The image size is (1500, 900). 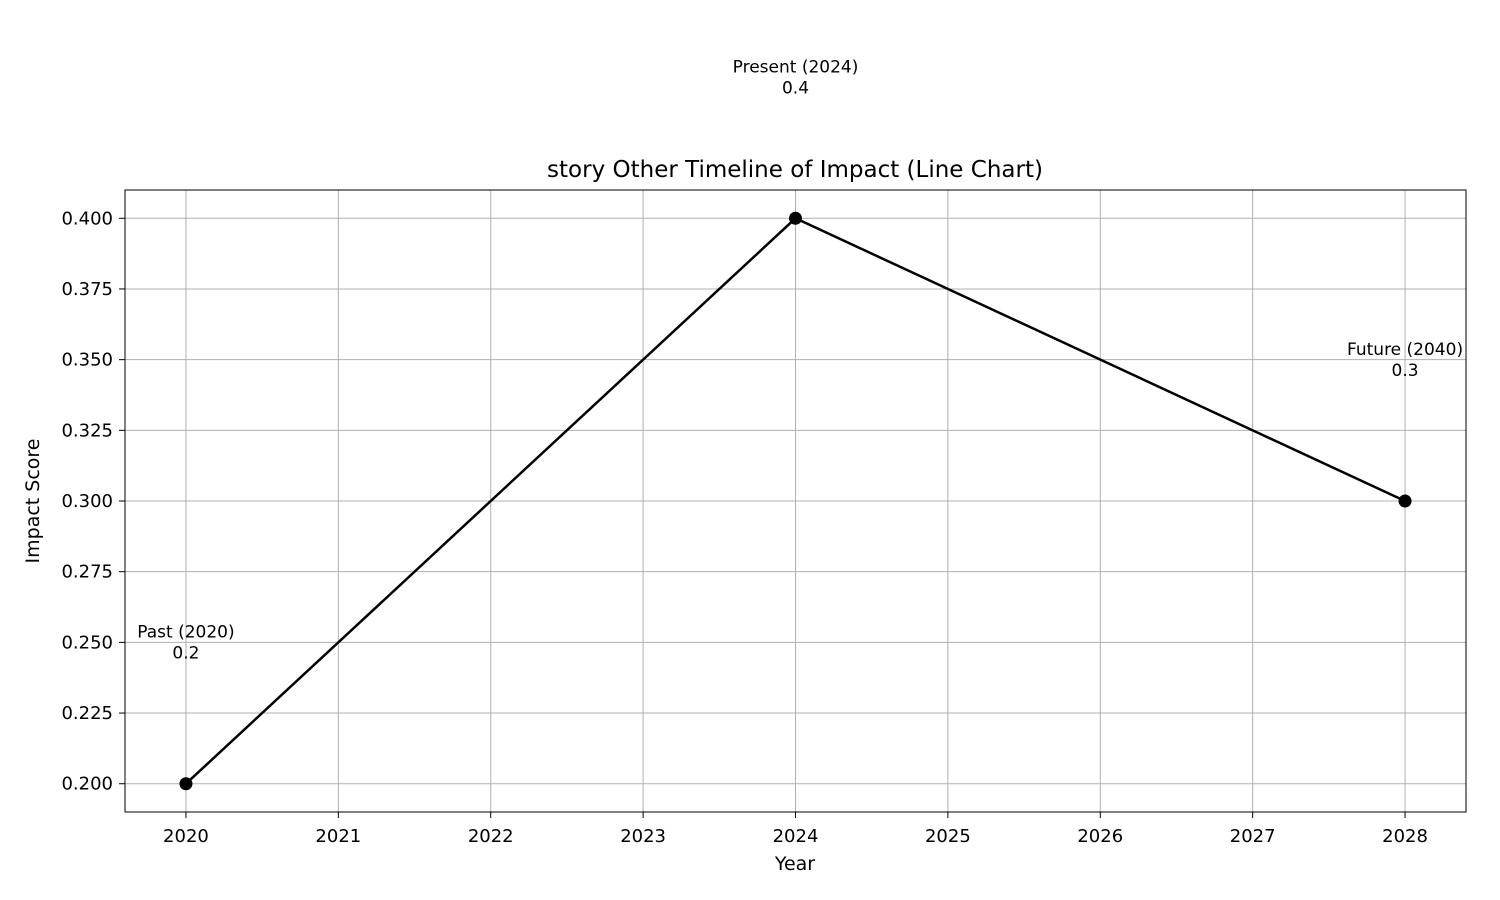 What do you see at coordinates (338, 836) in the screenshot?
I see `x-tick-label: 2021` at bounding box center [338, 836].